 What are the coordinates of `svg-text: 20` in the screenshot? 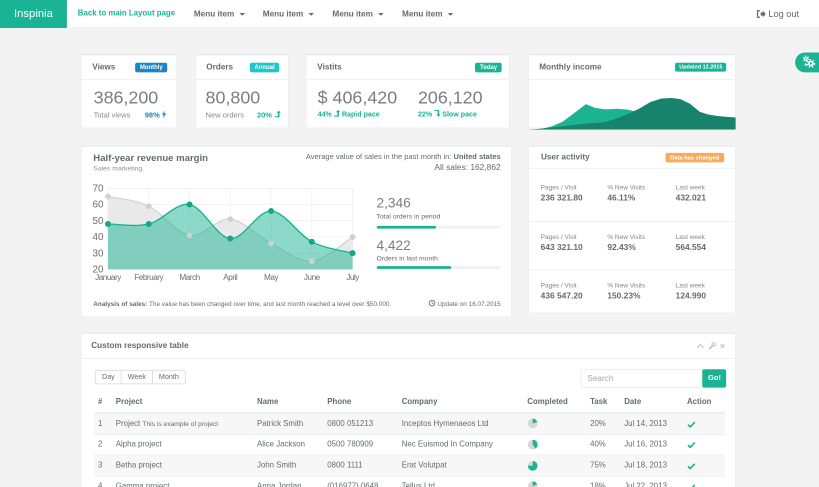 It's located at (97, 269).